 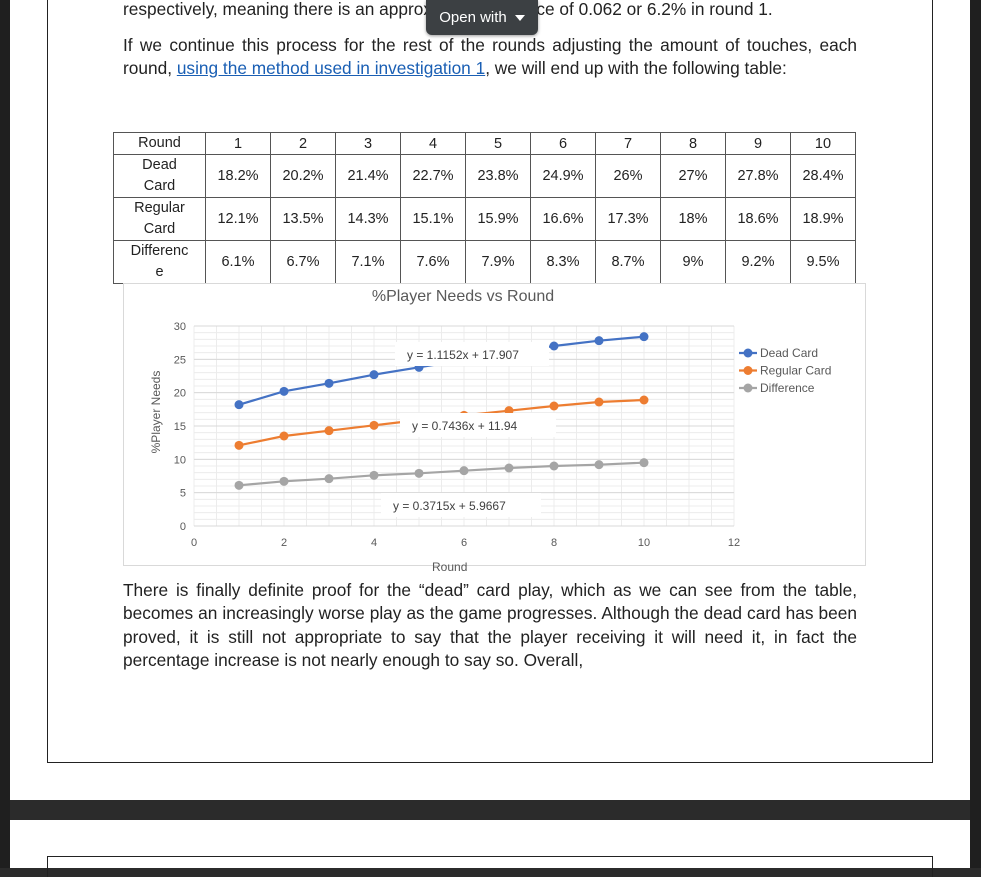 I want to click on trendline-label: y = 0.3715x + 5.9667, so click(x=449, y=506).